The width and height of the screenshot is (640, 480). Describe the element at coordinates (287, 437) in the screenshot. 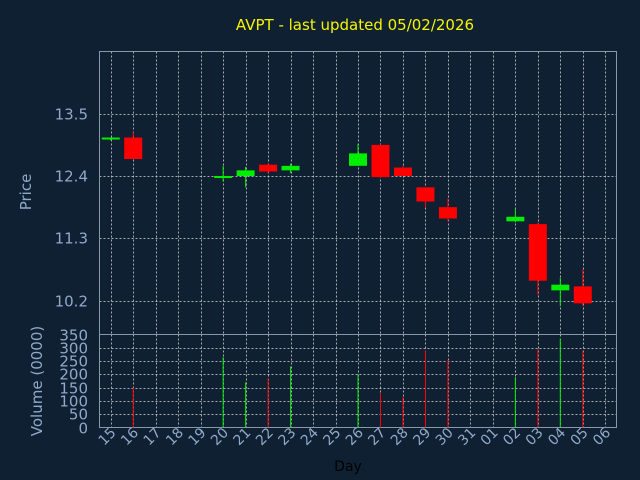

I see `x-tick-label: 23` at that location.